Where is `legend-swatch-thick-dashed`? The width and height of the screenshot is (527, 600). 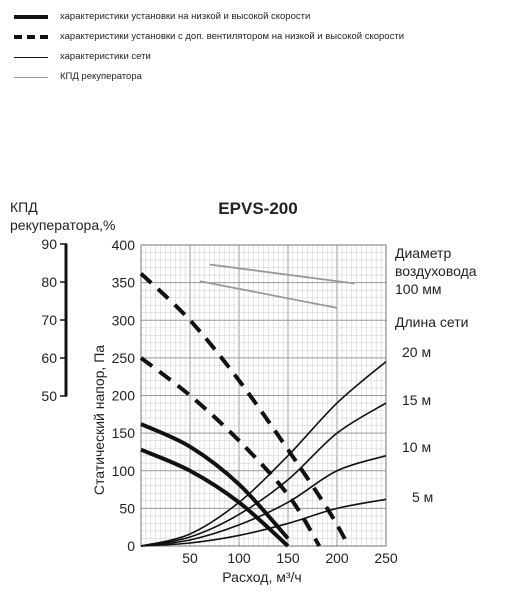 legend-swatch-thick-dashed is located at coordinates (31, 37).